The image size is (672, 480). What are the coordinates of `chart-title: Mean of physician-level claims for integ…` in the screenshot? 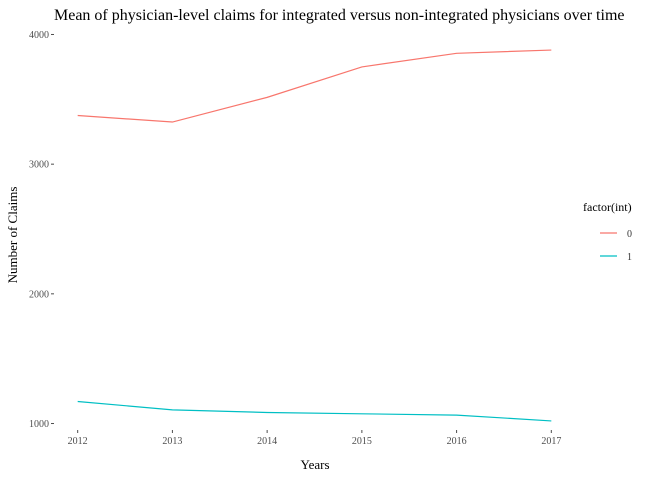 It's located at (339, 15).